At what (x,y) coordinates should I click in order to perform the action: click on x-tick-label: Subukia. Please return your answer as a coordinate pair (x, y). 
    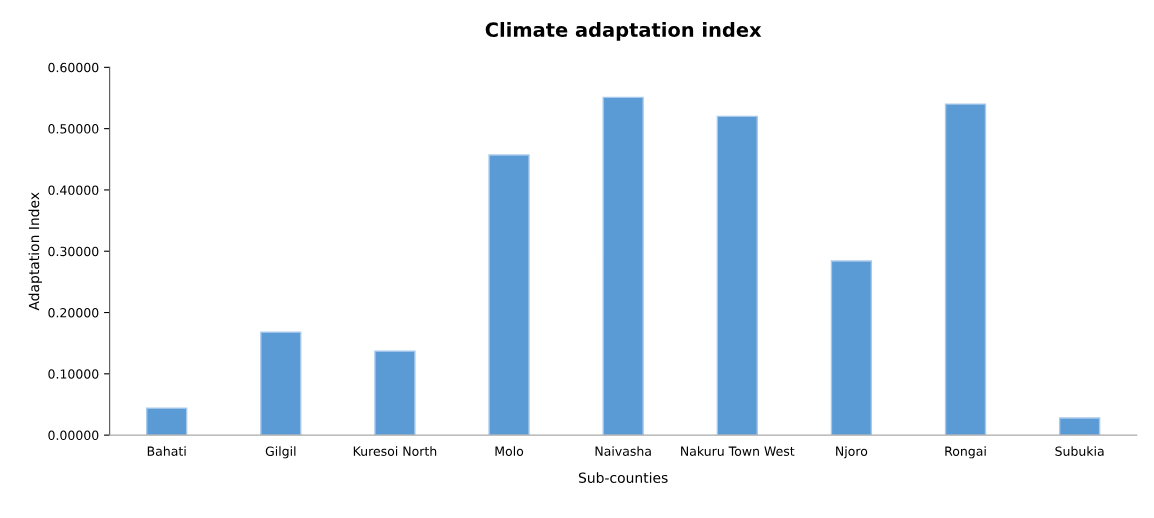
    Looking at the image, I should click on (1079, 451).